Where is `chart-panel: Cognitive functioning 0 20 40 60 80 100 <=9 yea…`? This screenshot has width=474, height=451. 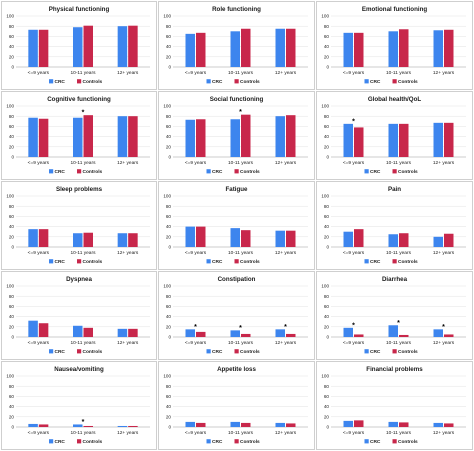 chart-panel: Cognitive functioning 0 20 40 60 80 100 <=9 yea… is located at coordinates (79, 135).